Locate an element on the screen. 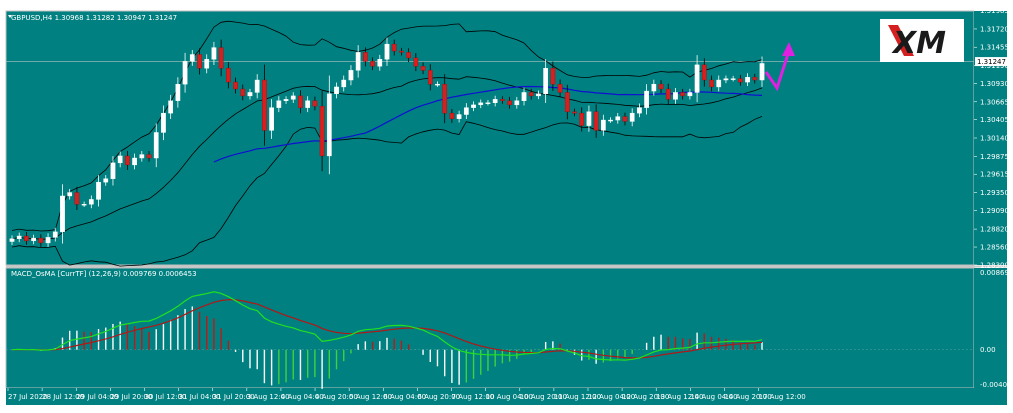 Image resolution: width=1013 pixels, height=413 pixels. price-tick-label: 1.28820 is located at coordinates (994, 230).